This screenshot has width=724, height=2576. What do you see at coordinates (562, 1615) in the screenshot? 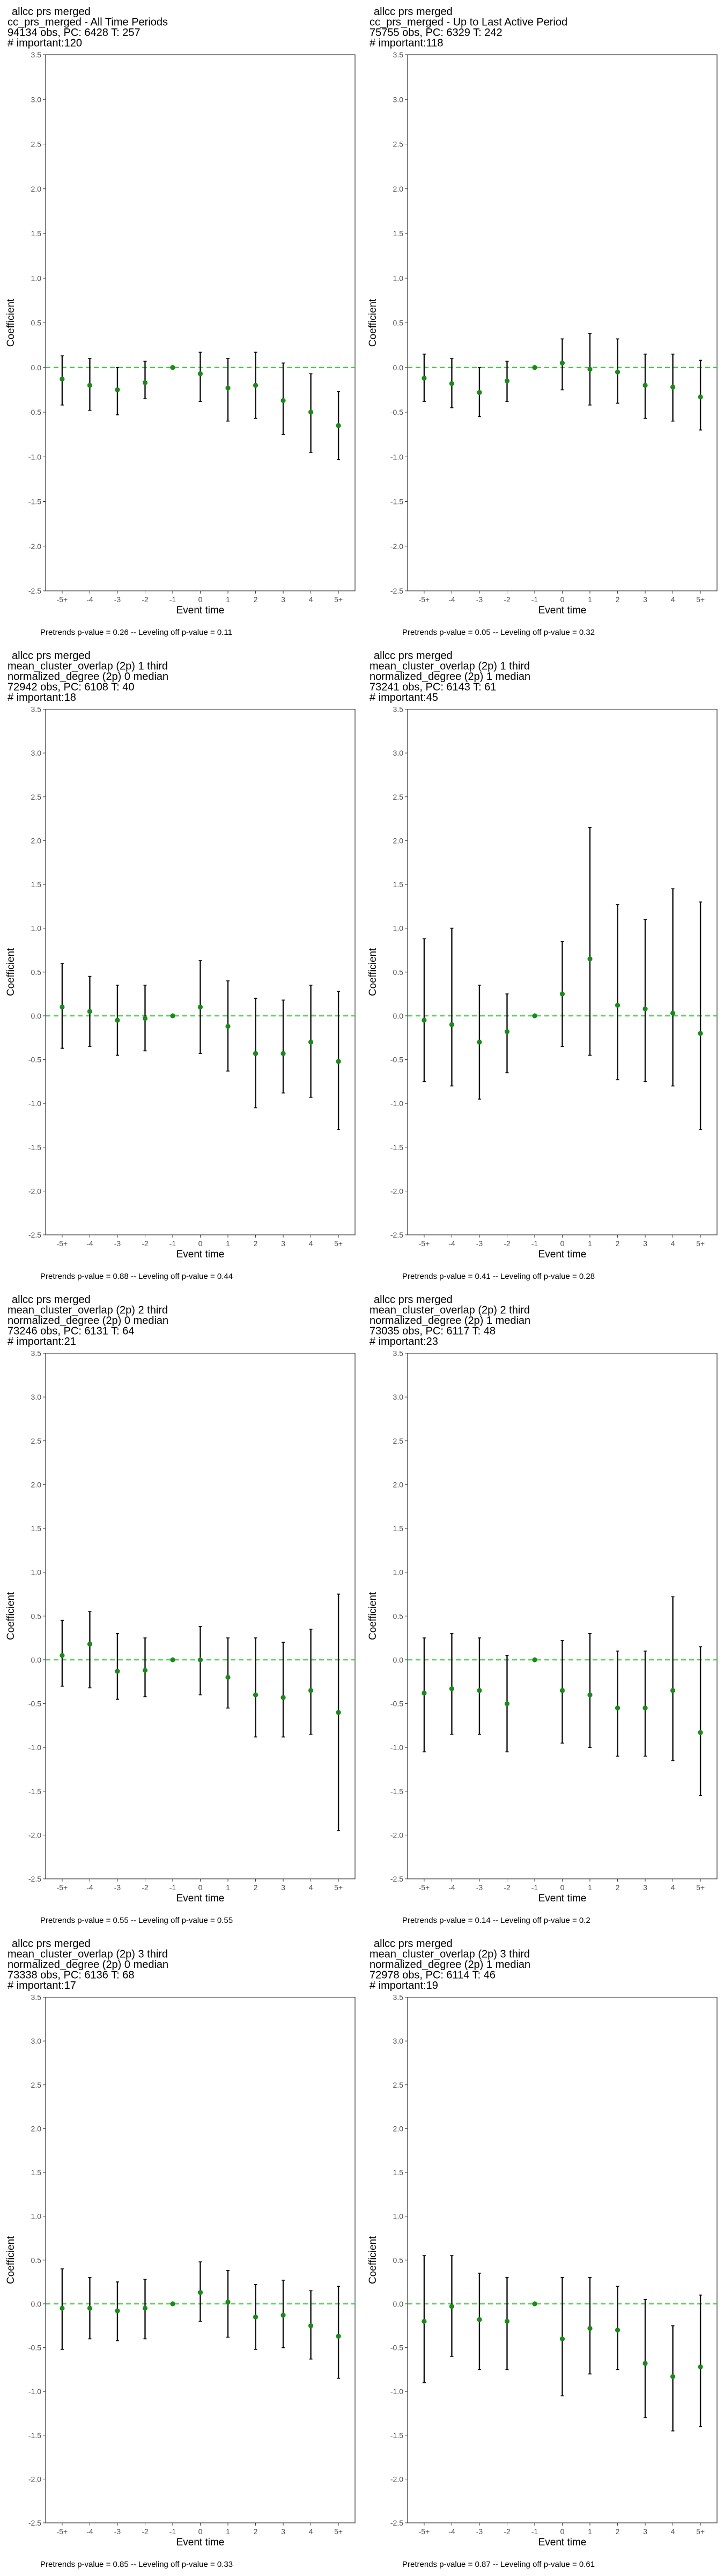
I see `plot-panel` at bounding box center [562, 1615].